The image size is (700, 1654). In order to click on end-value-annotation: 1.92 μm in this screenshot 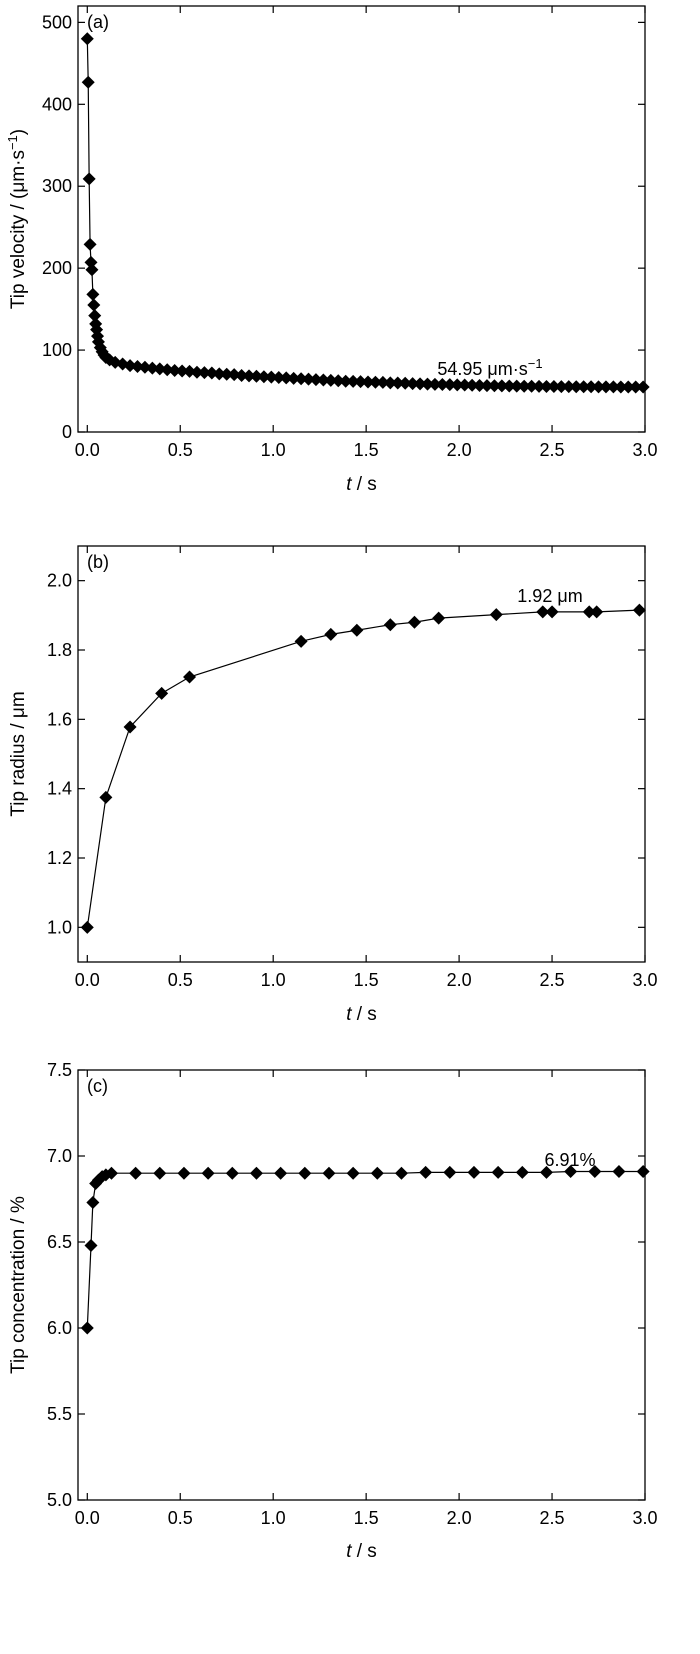, I will do `click(549, 596)`.